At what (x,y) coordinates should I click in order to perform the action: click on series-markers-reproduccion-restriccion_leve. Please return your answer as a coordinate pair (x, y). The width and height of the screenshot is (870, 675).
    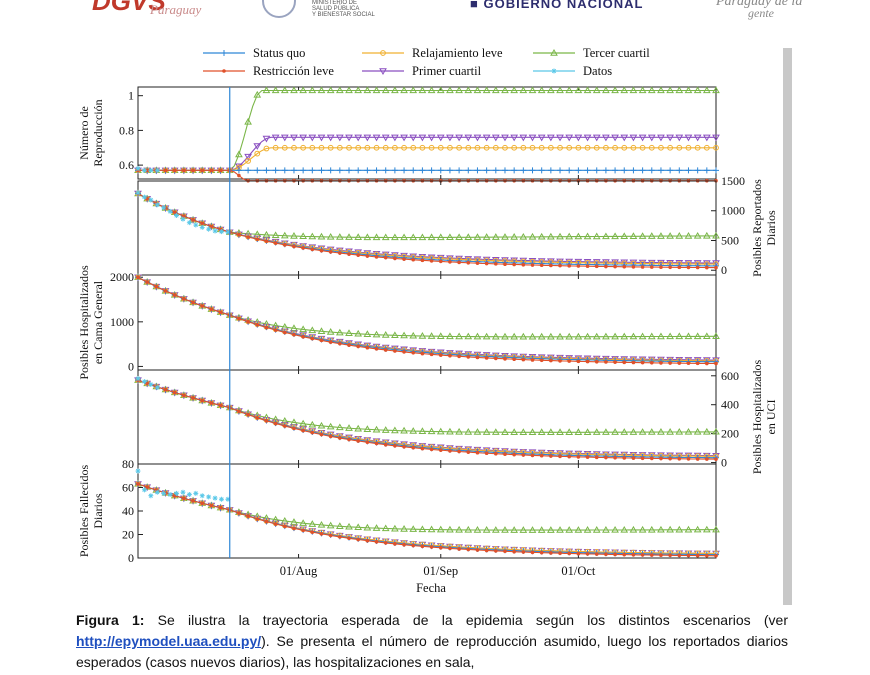
    Looking at the image, I should click on (427, 175).